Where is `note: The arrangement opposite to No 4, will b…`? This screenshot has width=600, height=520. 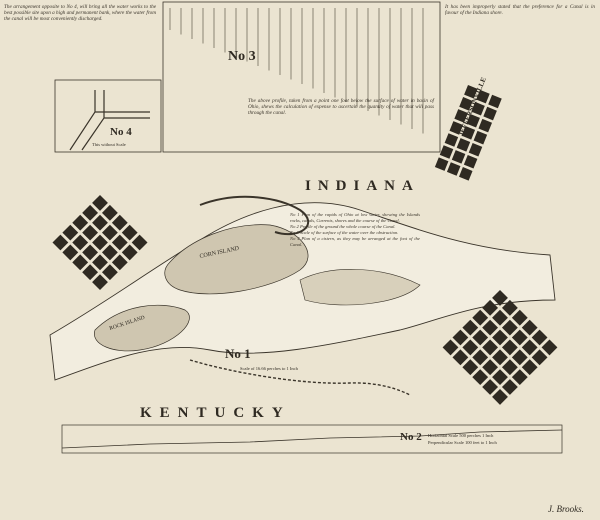 note: The arrangement opposite to No 4, will b… is located at coordinates (80, 13).